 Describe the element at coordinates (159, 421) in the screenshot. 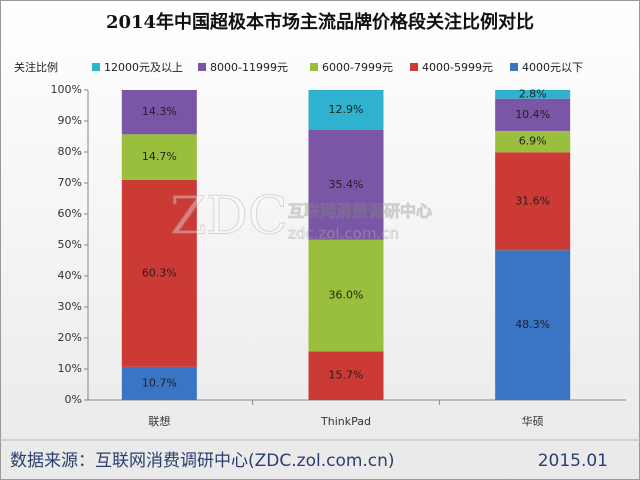

I see `x-tick-label: 联想` at that location.